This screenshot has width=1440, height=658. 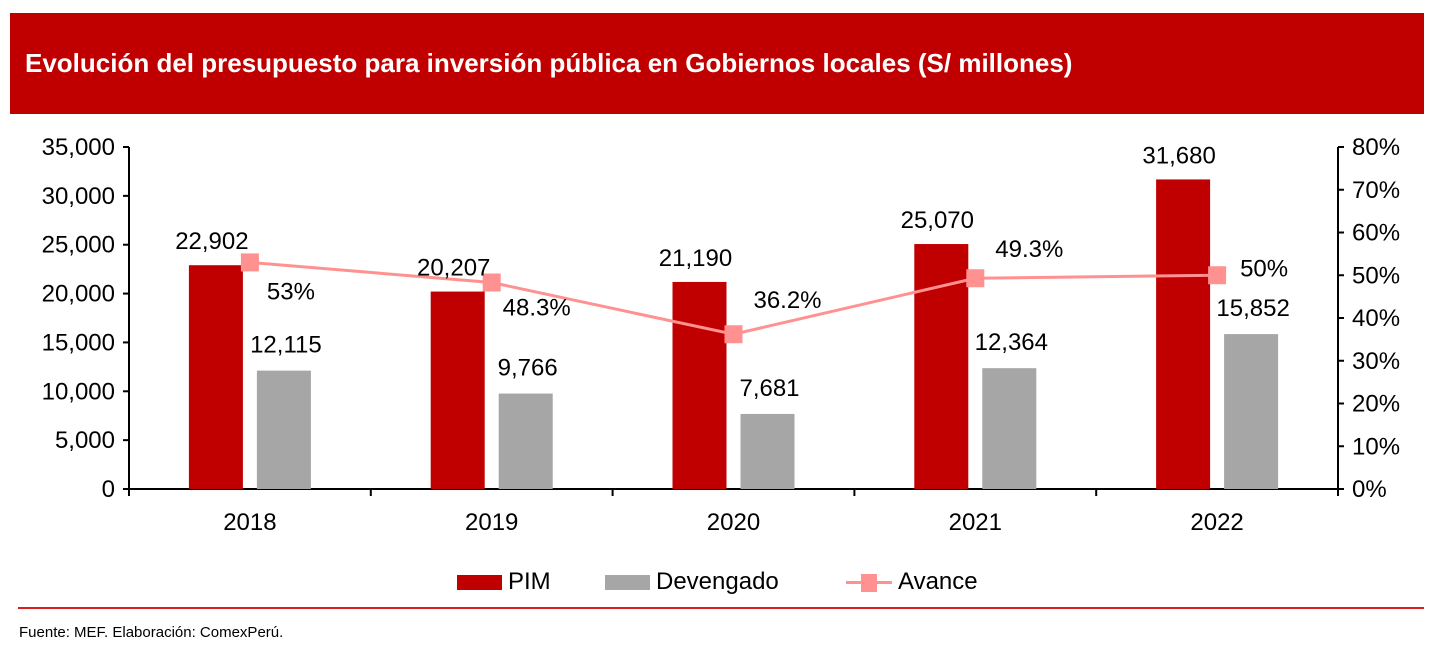 What do you see at coordinates (1216, 522) in the screenshot?
I see `x-tick-label: 2022` at bounding box center [1216, 522].